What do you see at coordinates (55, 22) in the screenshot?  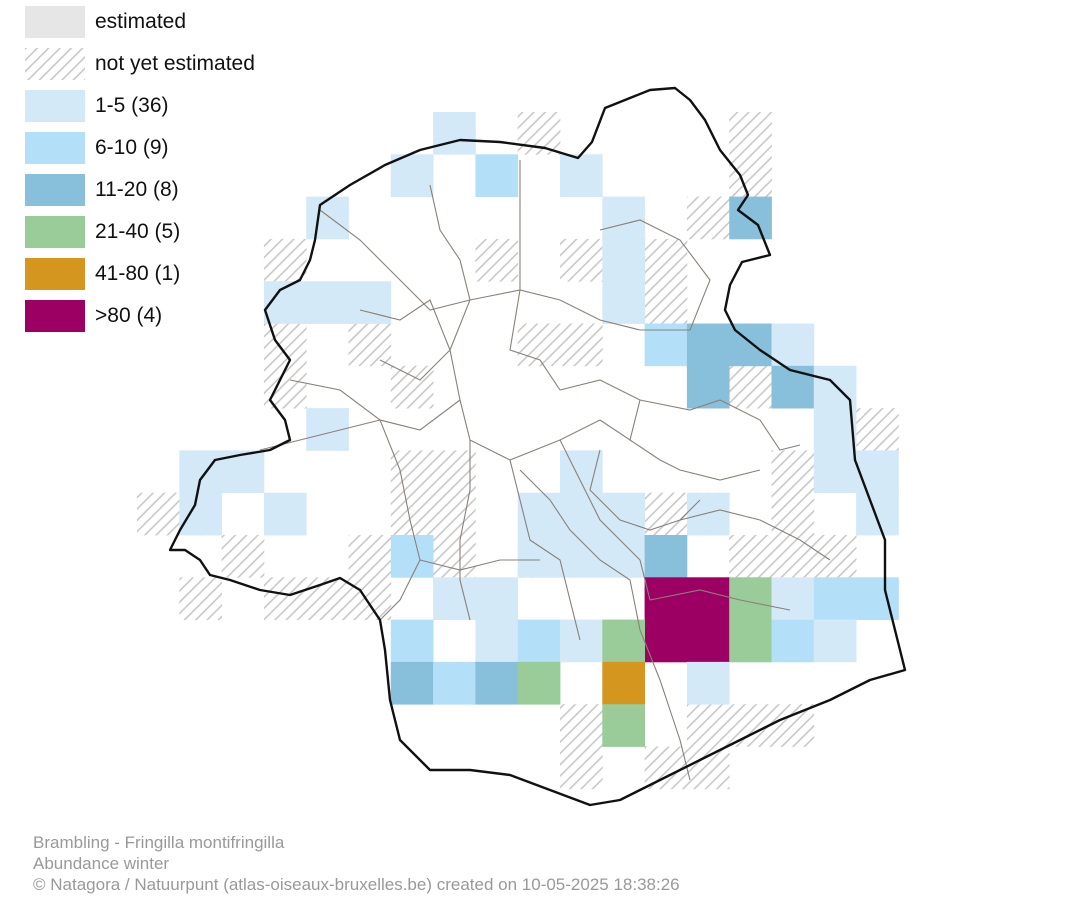 I see `legend-swatch-estimated` at bounding box center [55, 22].